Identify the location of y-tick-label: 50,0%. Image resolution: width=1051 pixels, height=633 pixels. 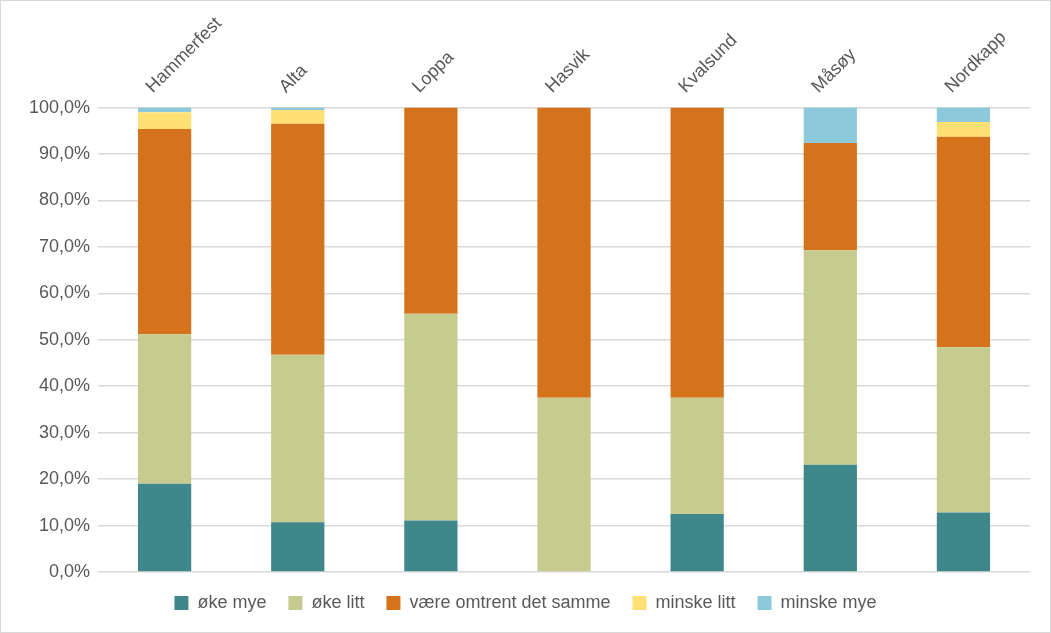
(65, 338).